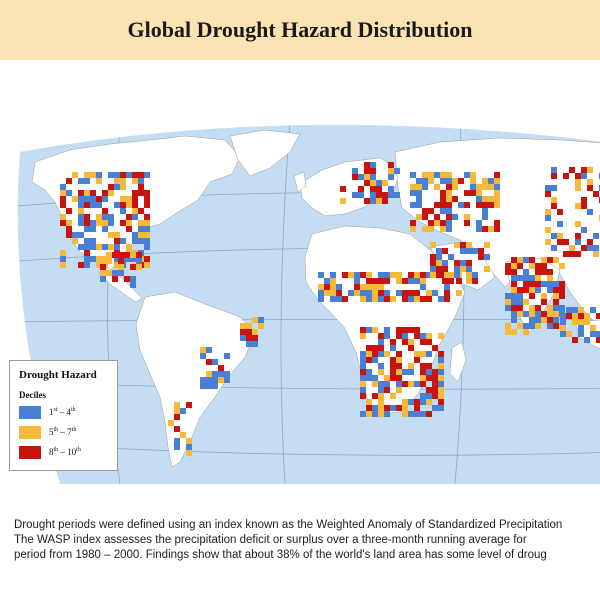 This screenshot has width=600, height=600. What do you see at coordinates (69, 412) in the screenshot?
I see `legend-to: 4` at bounding box center [69, 412].